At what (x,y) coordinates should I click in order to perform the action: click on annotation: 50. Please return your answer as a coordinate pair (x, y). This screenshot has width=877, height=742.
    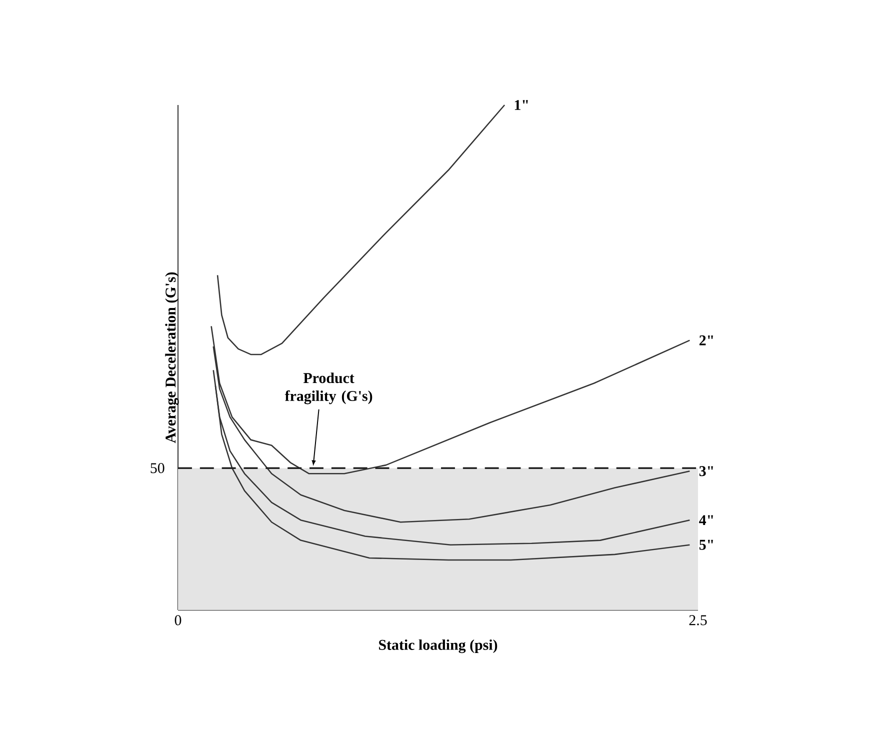
    Looking at the image, I should click on (157, 468).